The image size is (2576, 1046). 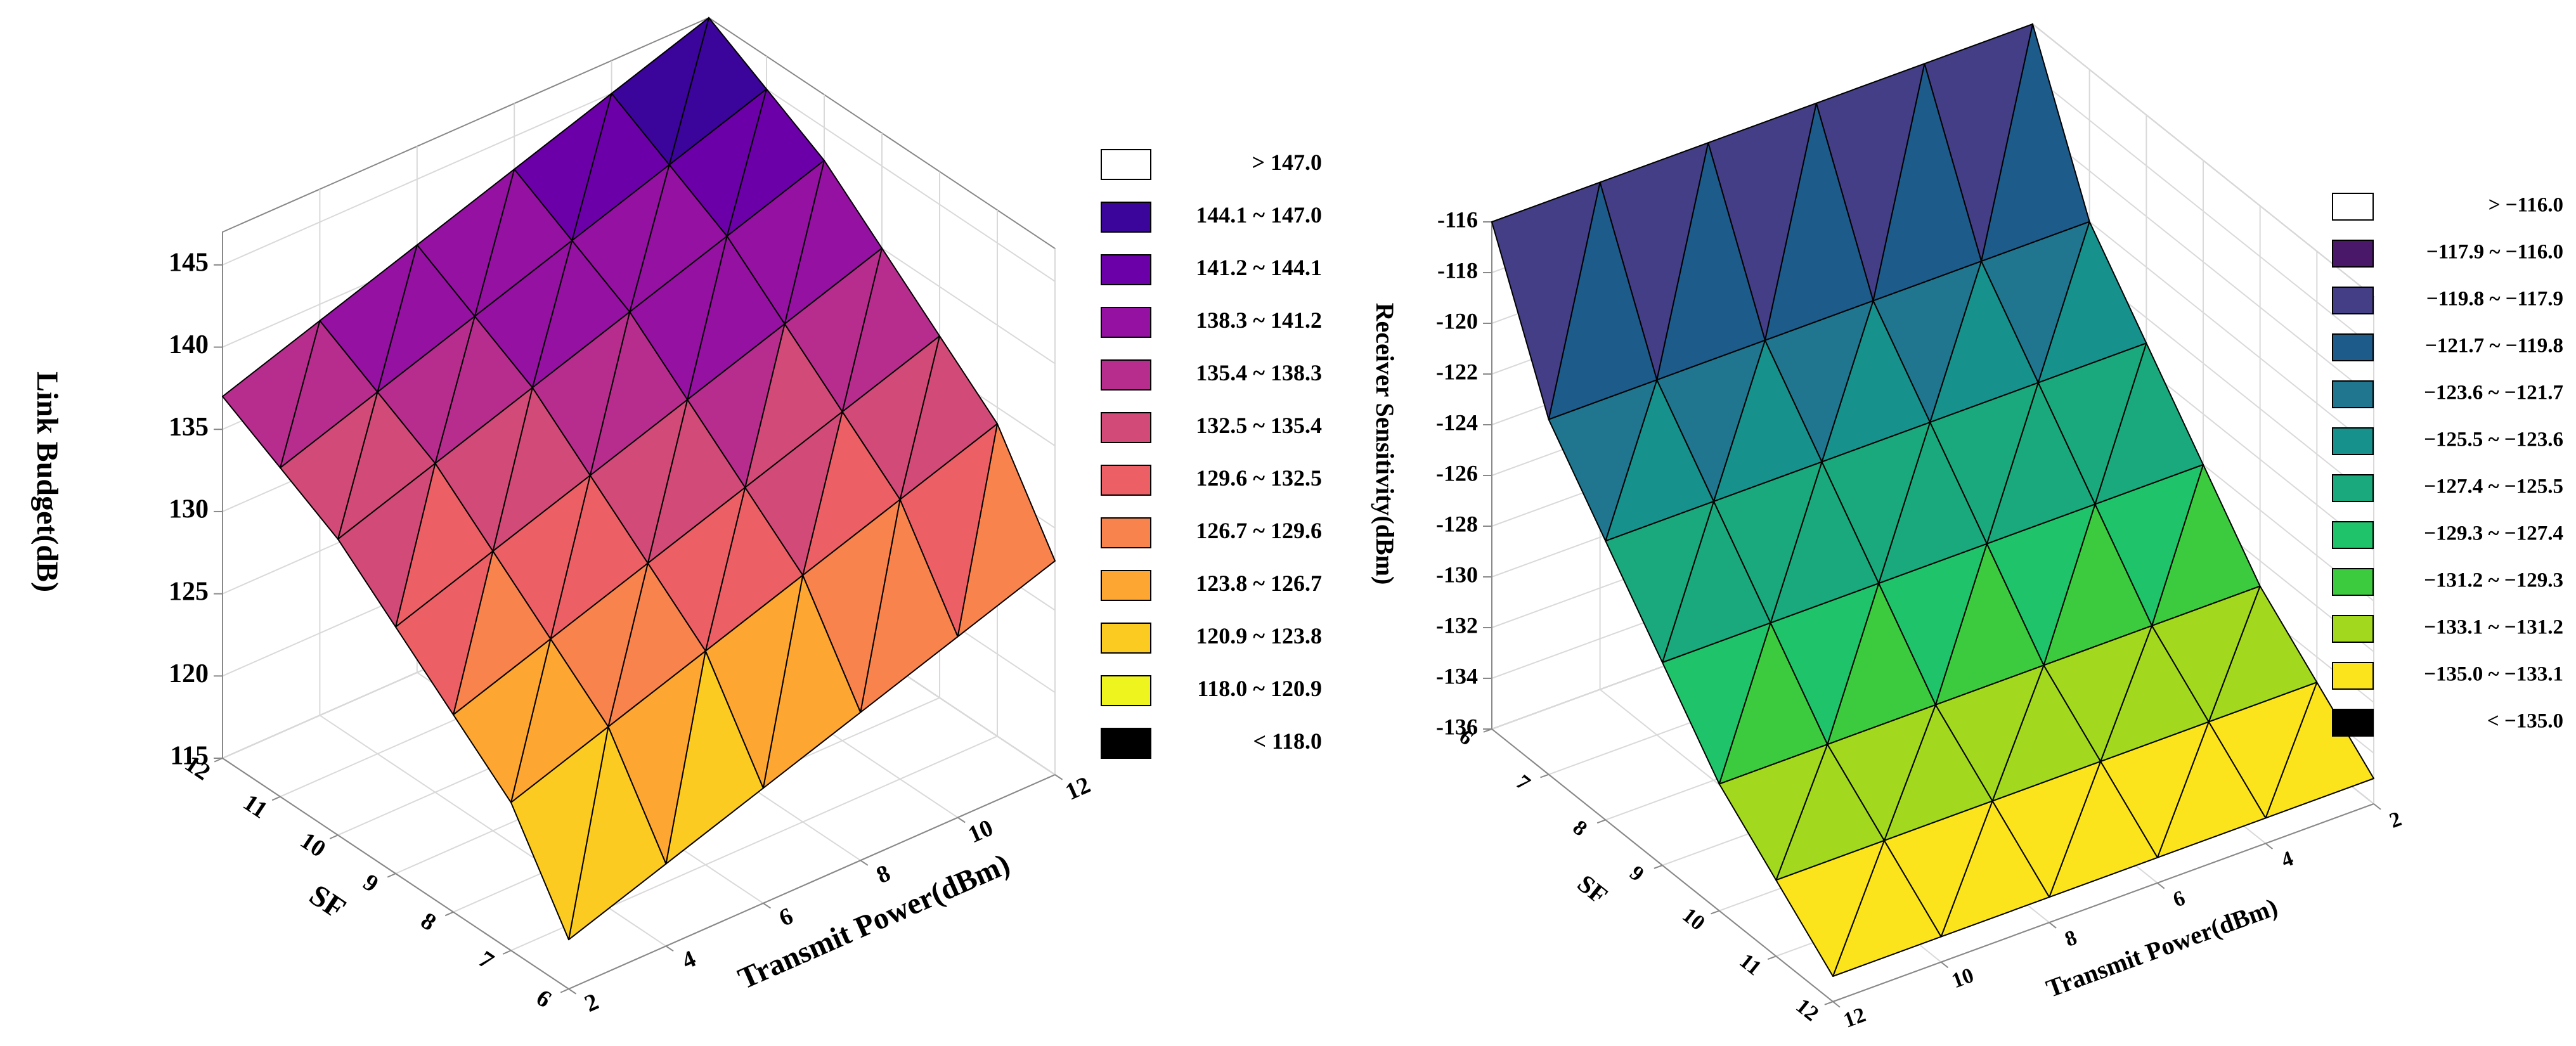 I want to click on z-tick-label: -116, so click(x=1457, y=219).